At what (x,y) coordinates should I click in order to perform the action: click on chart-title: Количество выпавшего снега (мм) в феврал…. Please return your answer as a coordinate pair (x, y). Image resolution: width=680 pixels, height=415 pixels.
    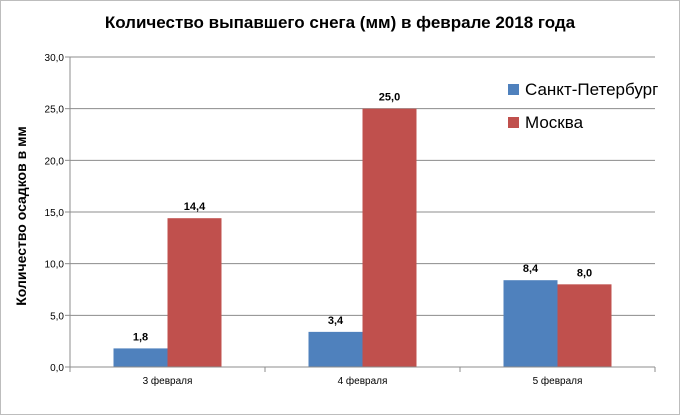
    Looking at the image, I should click on (340, 22).